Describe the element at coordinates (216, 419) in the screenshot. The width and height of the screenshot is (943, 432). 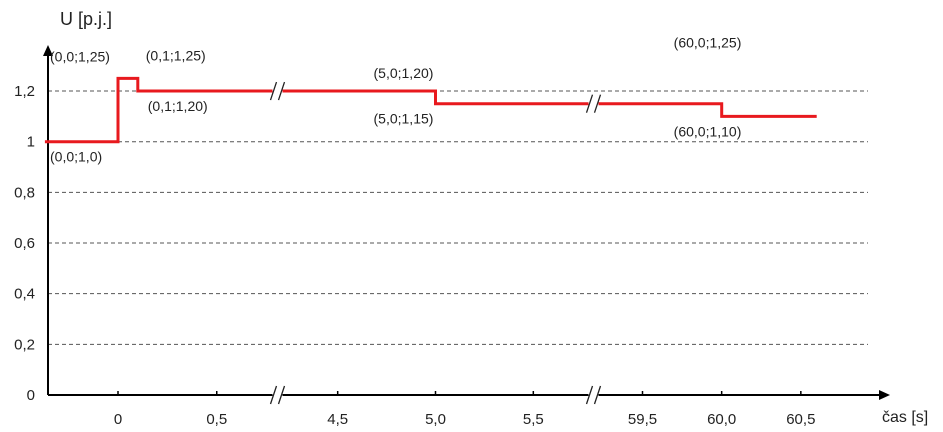
I see `x-tick-label: 0,5` at that location.